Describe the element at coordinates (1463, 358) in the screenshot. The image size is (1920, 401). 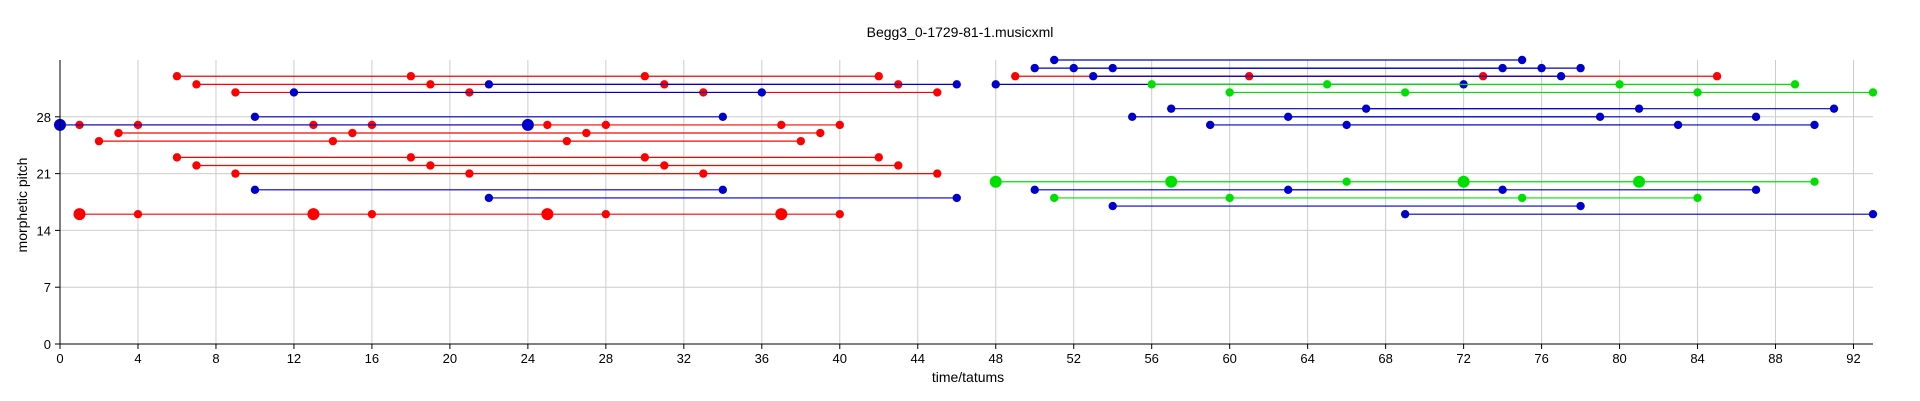
I see `x-tick-label: 72` at that location.